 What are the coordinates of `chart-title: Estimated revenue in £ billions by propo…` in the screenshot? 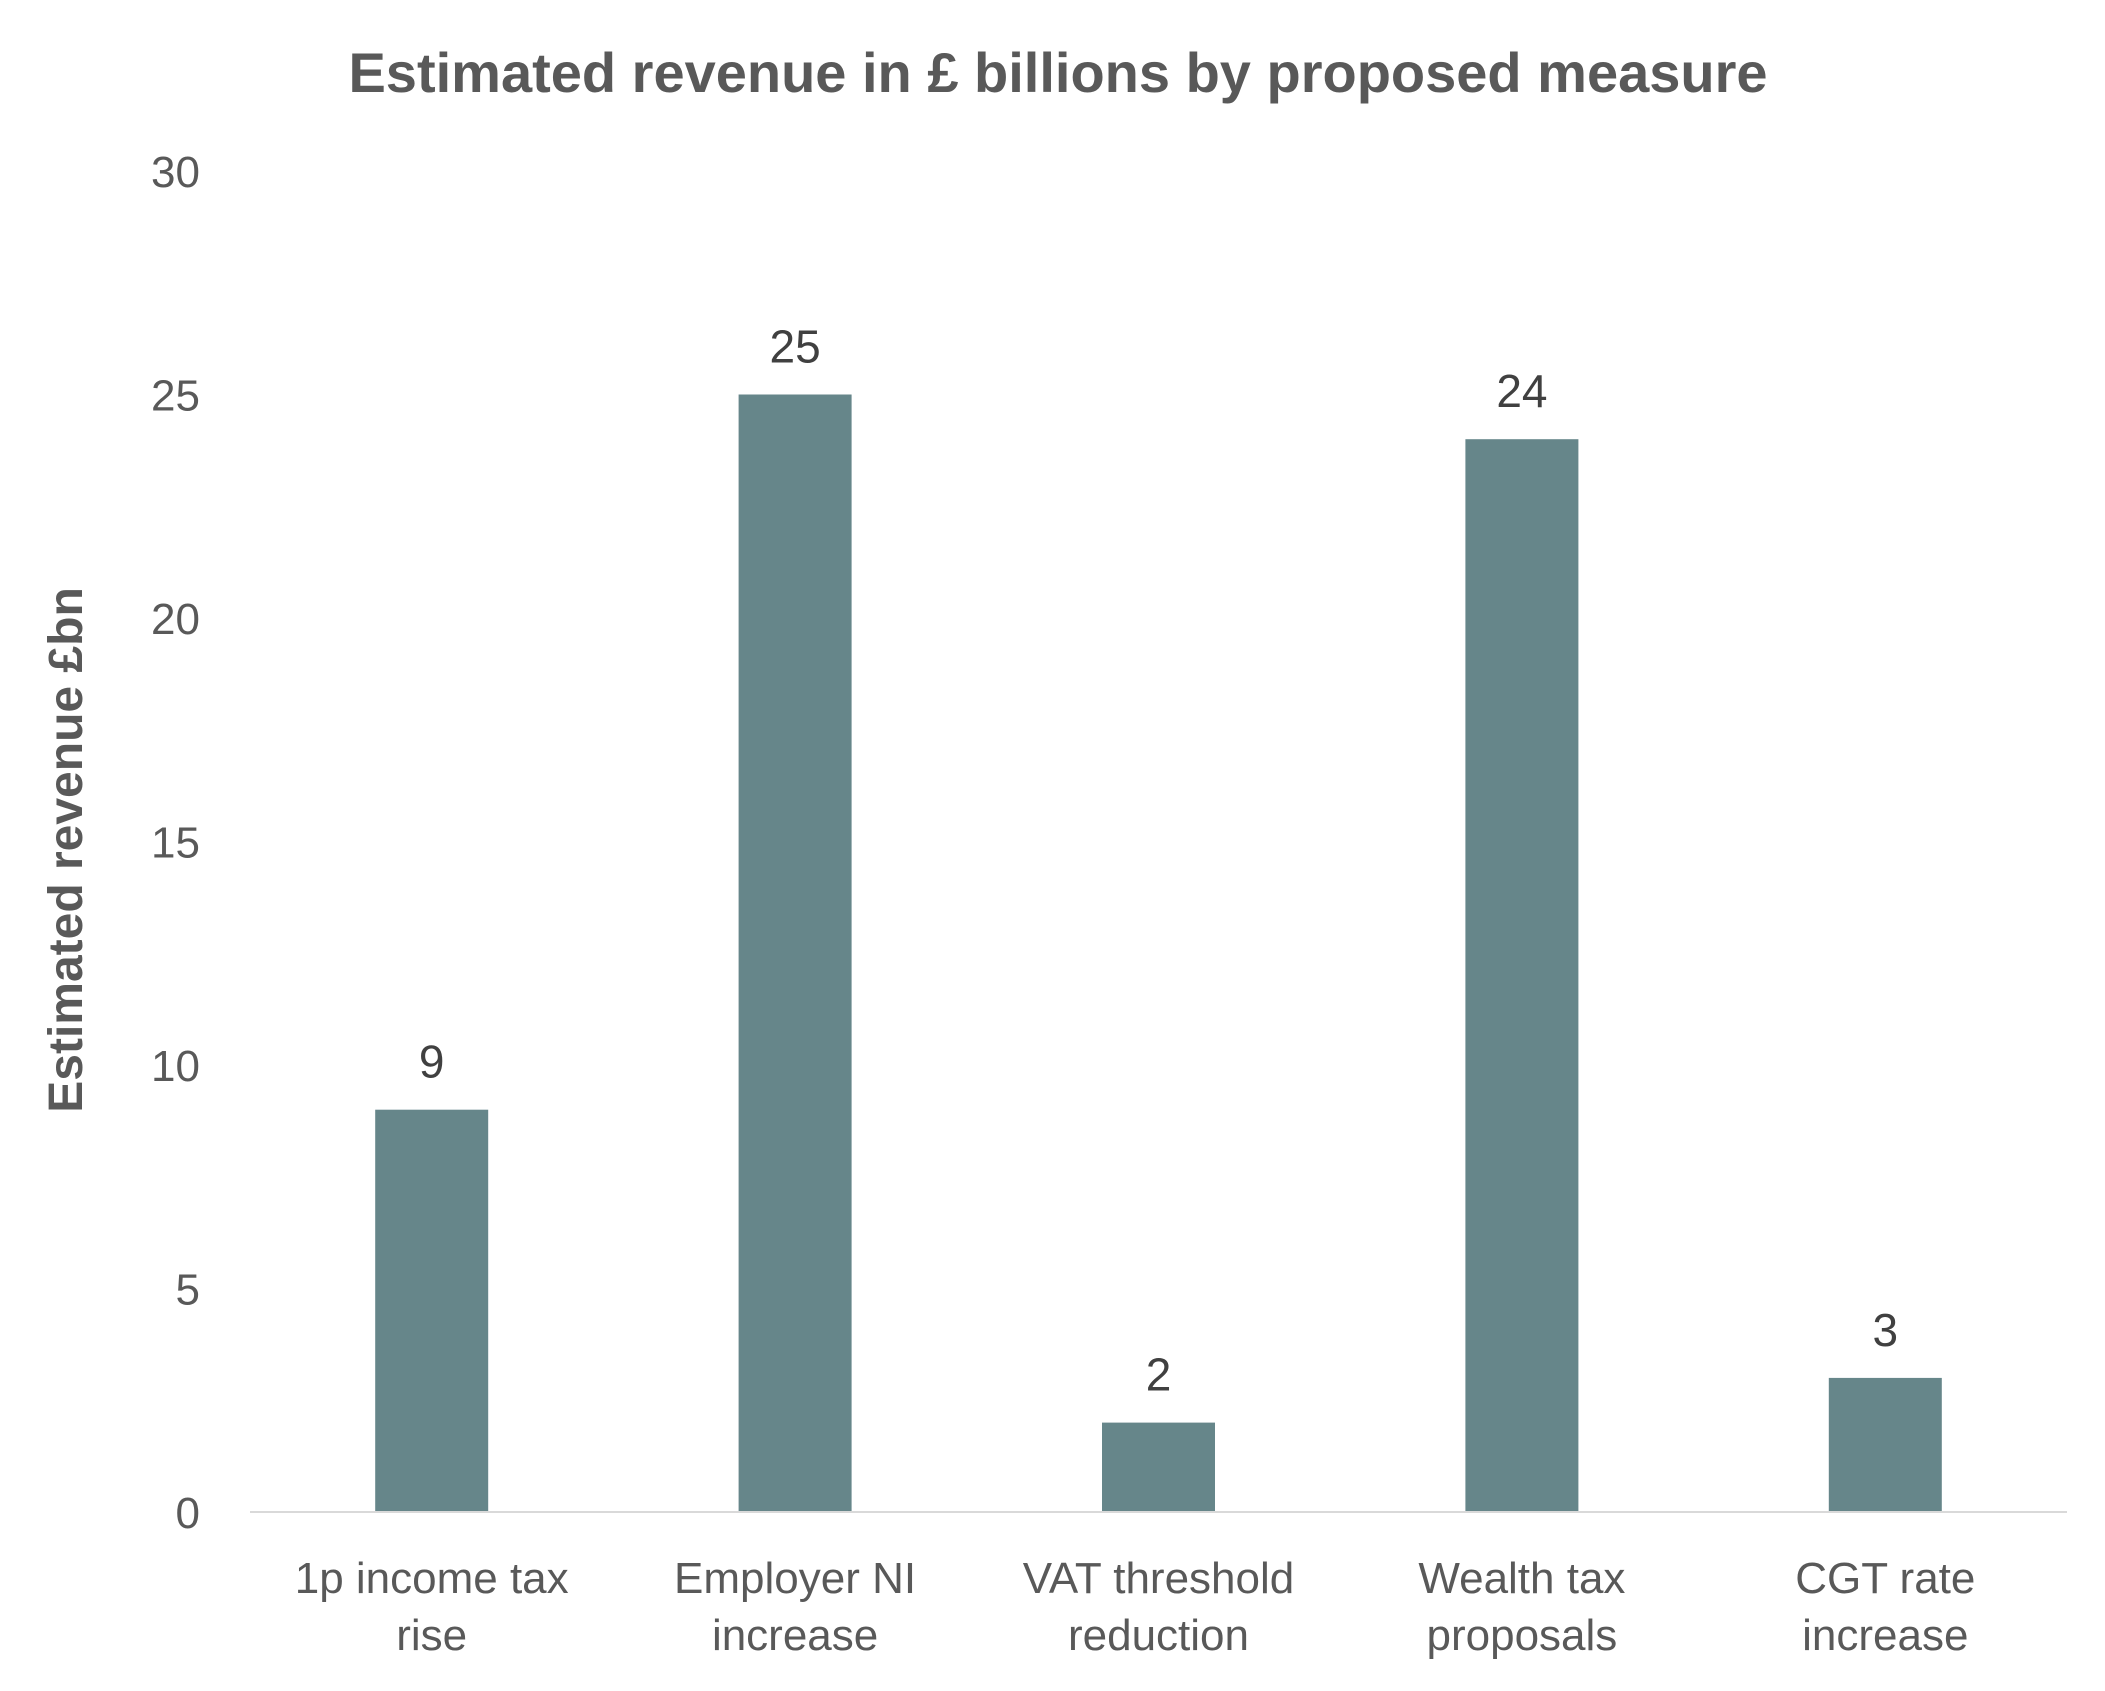 It's located at (1057, 72).